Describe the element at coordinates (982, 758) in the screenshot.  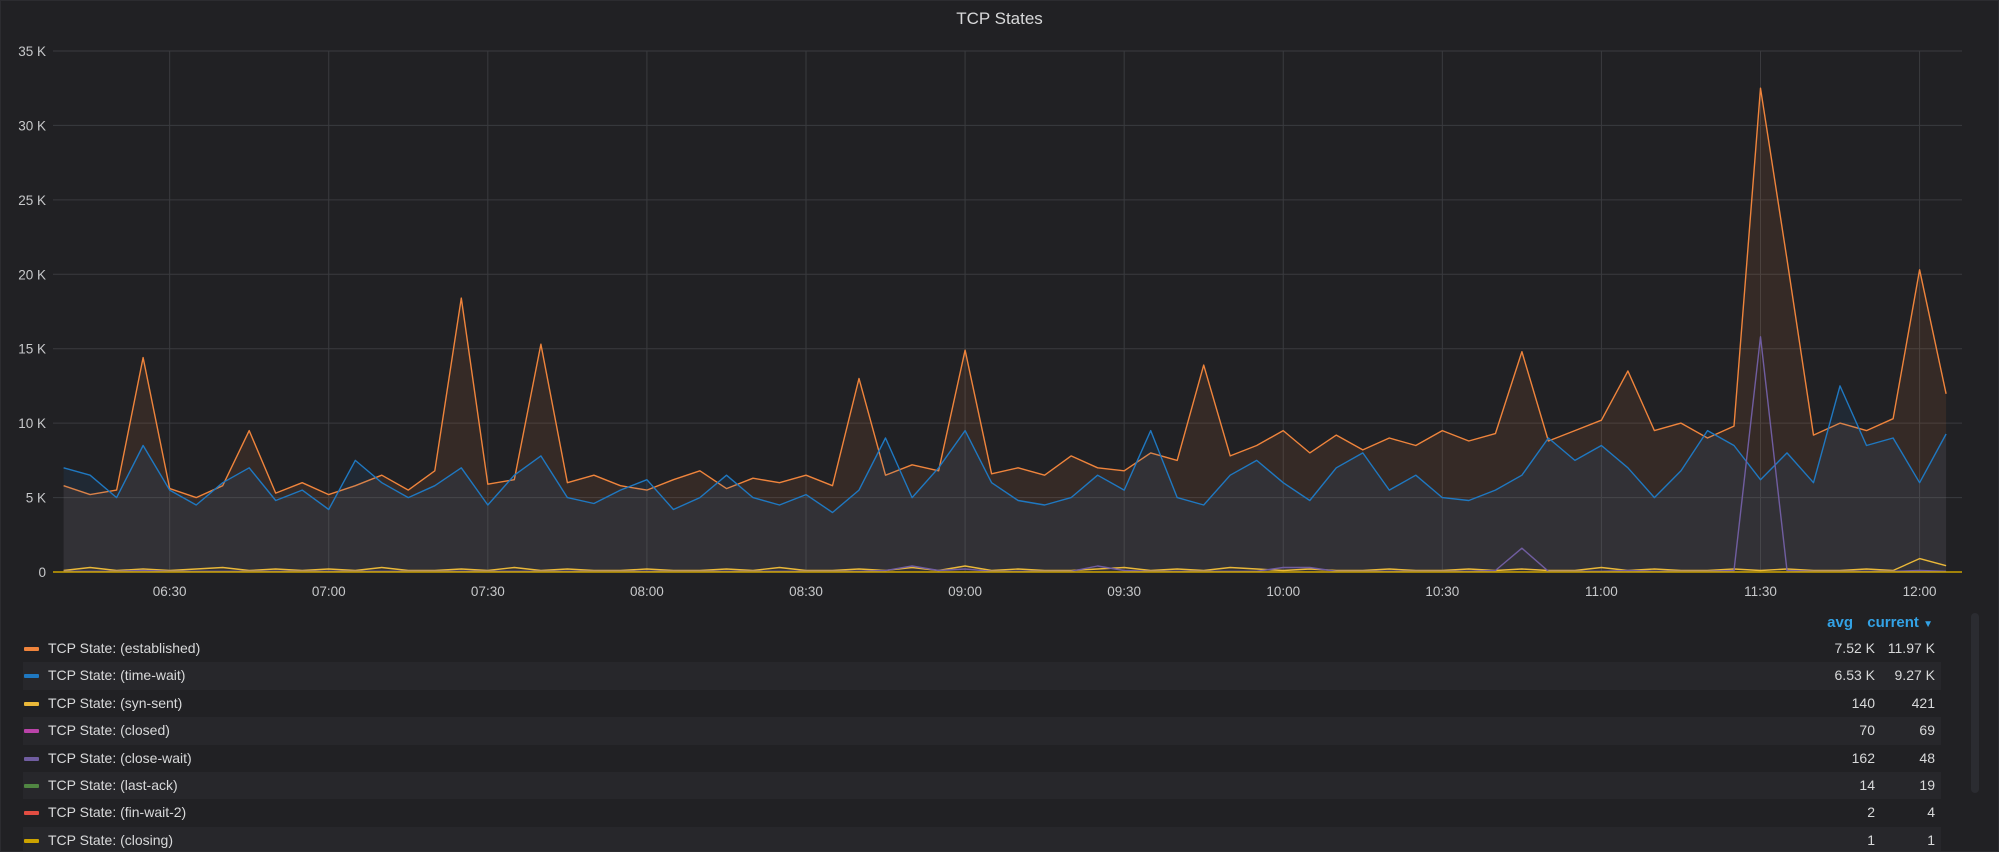
I see `legend-item: TCP State: (close-wait) 162 48` at that location.